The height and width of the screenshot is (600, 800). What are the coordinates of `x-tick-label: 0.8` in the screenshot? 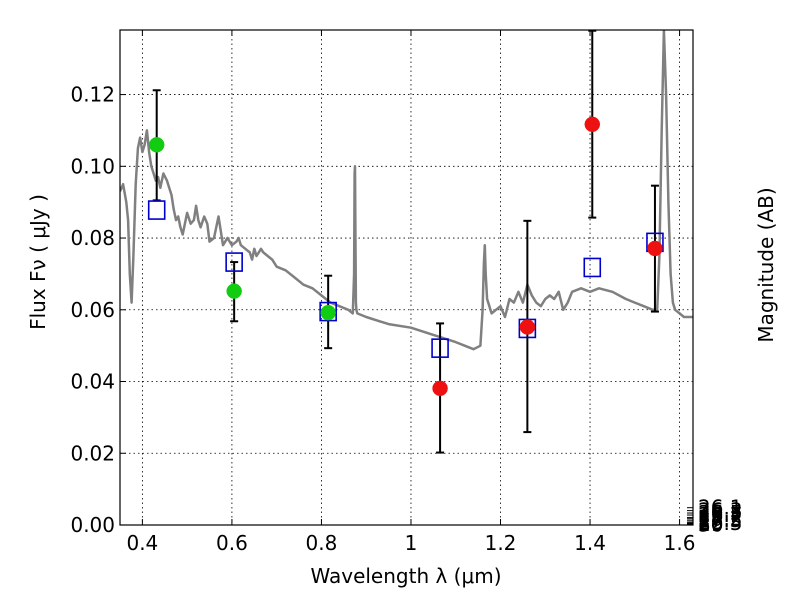 It's located at (322, 543).